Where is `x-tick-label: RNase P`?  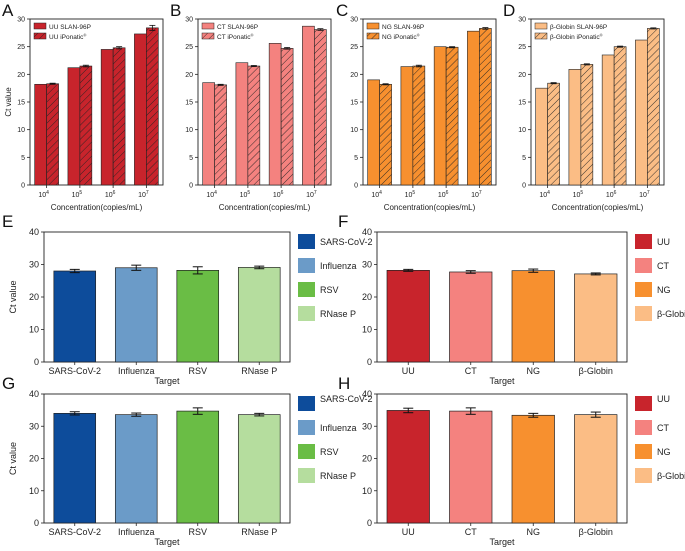
x-tick-label: RNase P is located at coordinates (259, 532).